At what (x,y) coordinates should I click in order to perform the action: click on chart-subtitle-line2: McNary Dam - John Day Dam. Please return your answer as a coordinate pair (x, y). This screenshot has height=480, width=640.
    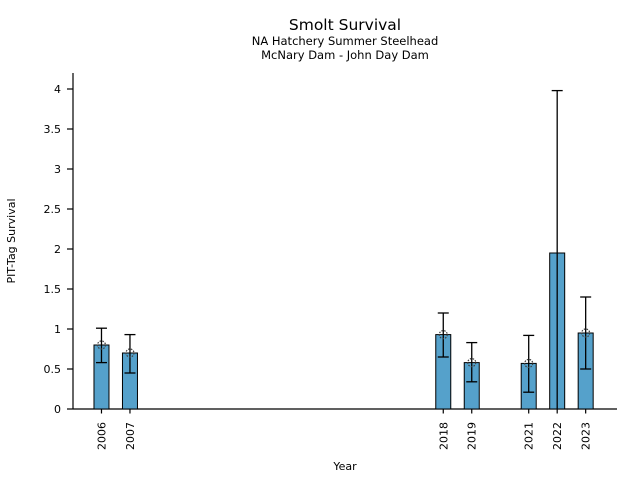
    Looking at the image, I should click on (345, 55).